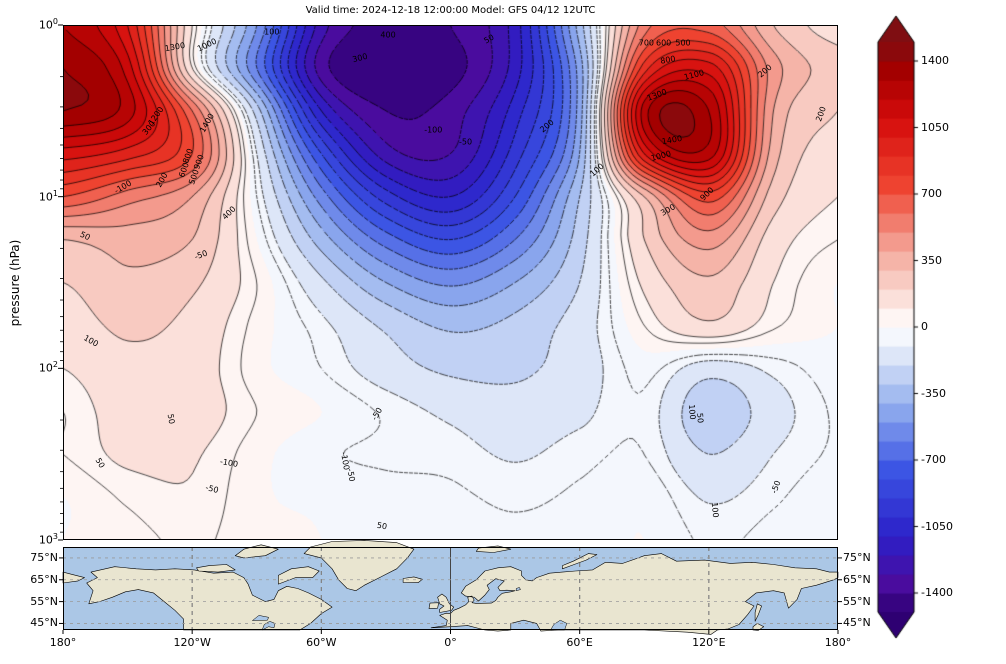 The image size is (1006, 664). I want to click on contour-label: -100, so click(433, 130).